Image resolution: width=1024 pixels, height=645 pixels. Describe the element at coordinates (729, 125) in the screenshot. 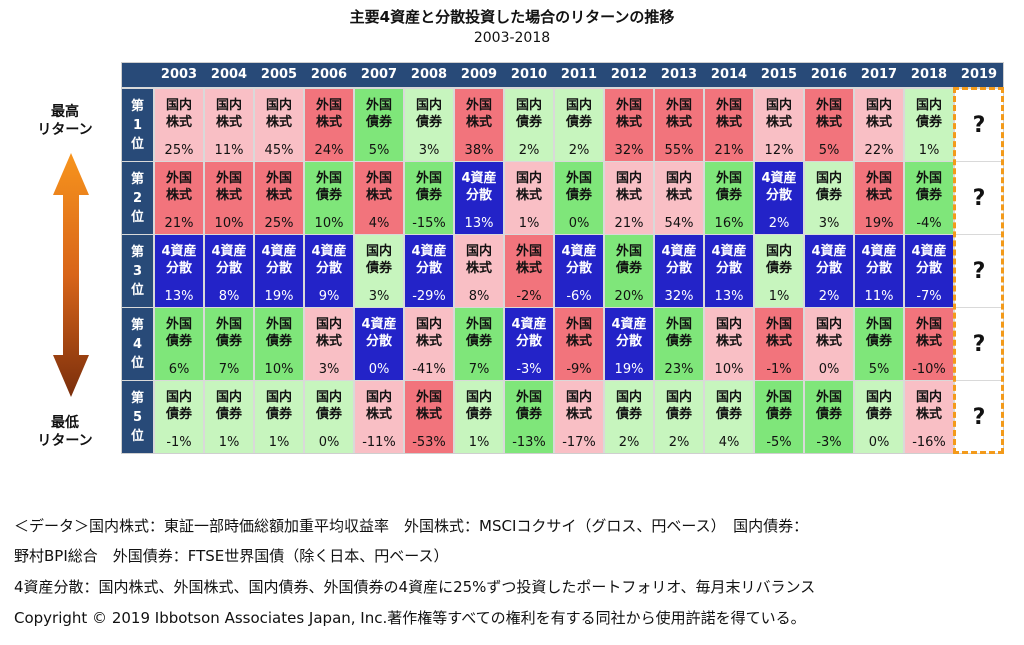

I see `cell-2014-rank1: 外国 株式 21%` at that location.